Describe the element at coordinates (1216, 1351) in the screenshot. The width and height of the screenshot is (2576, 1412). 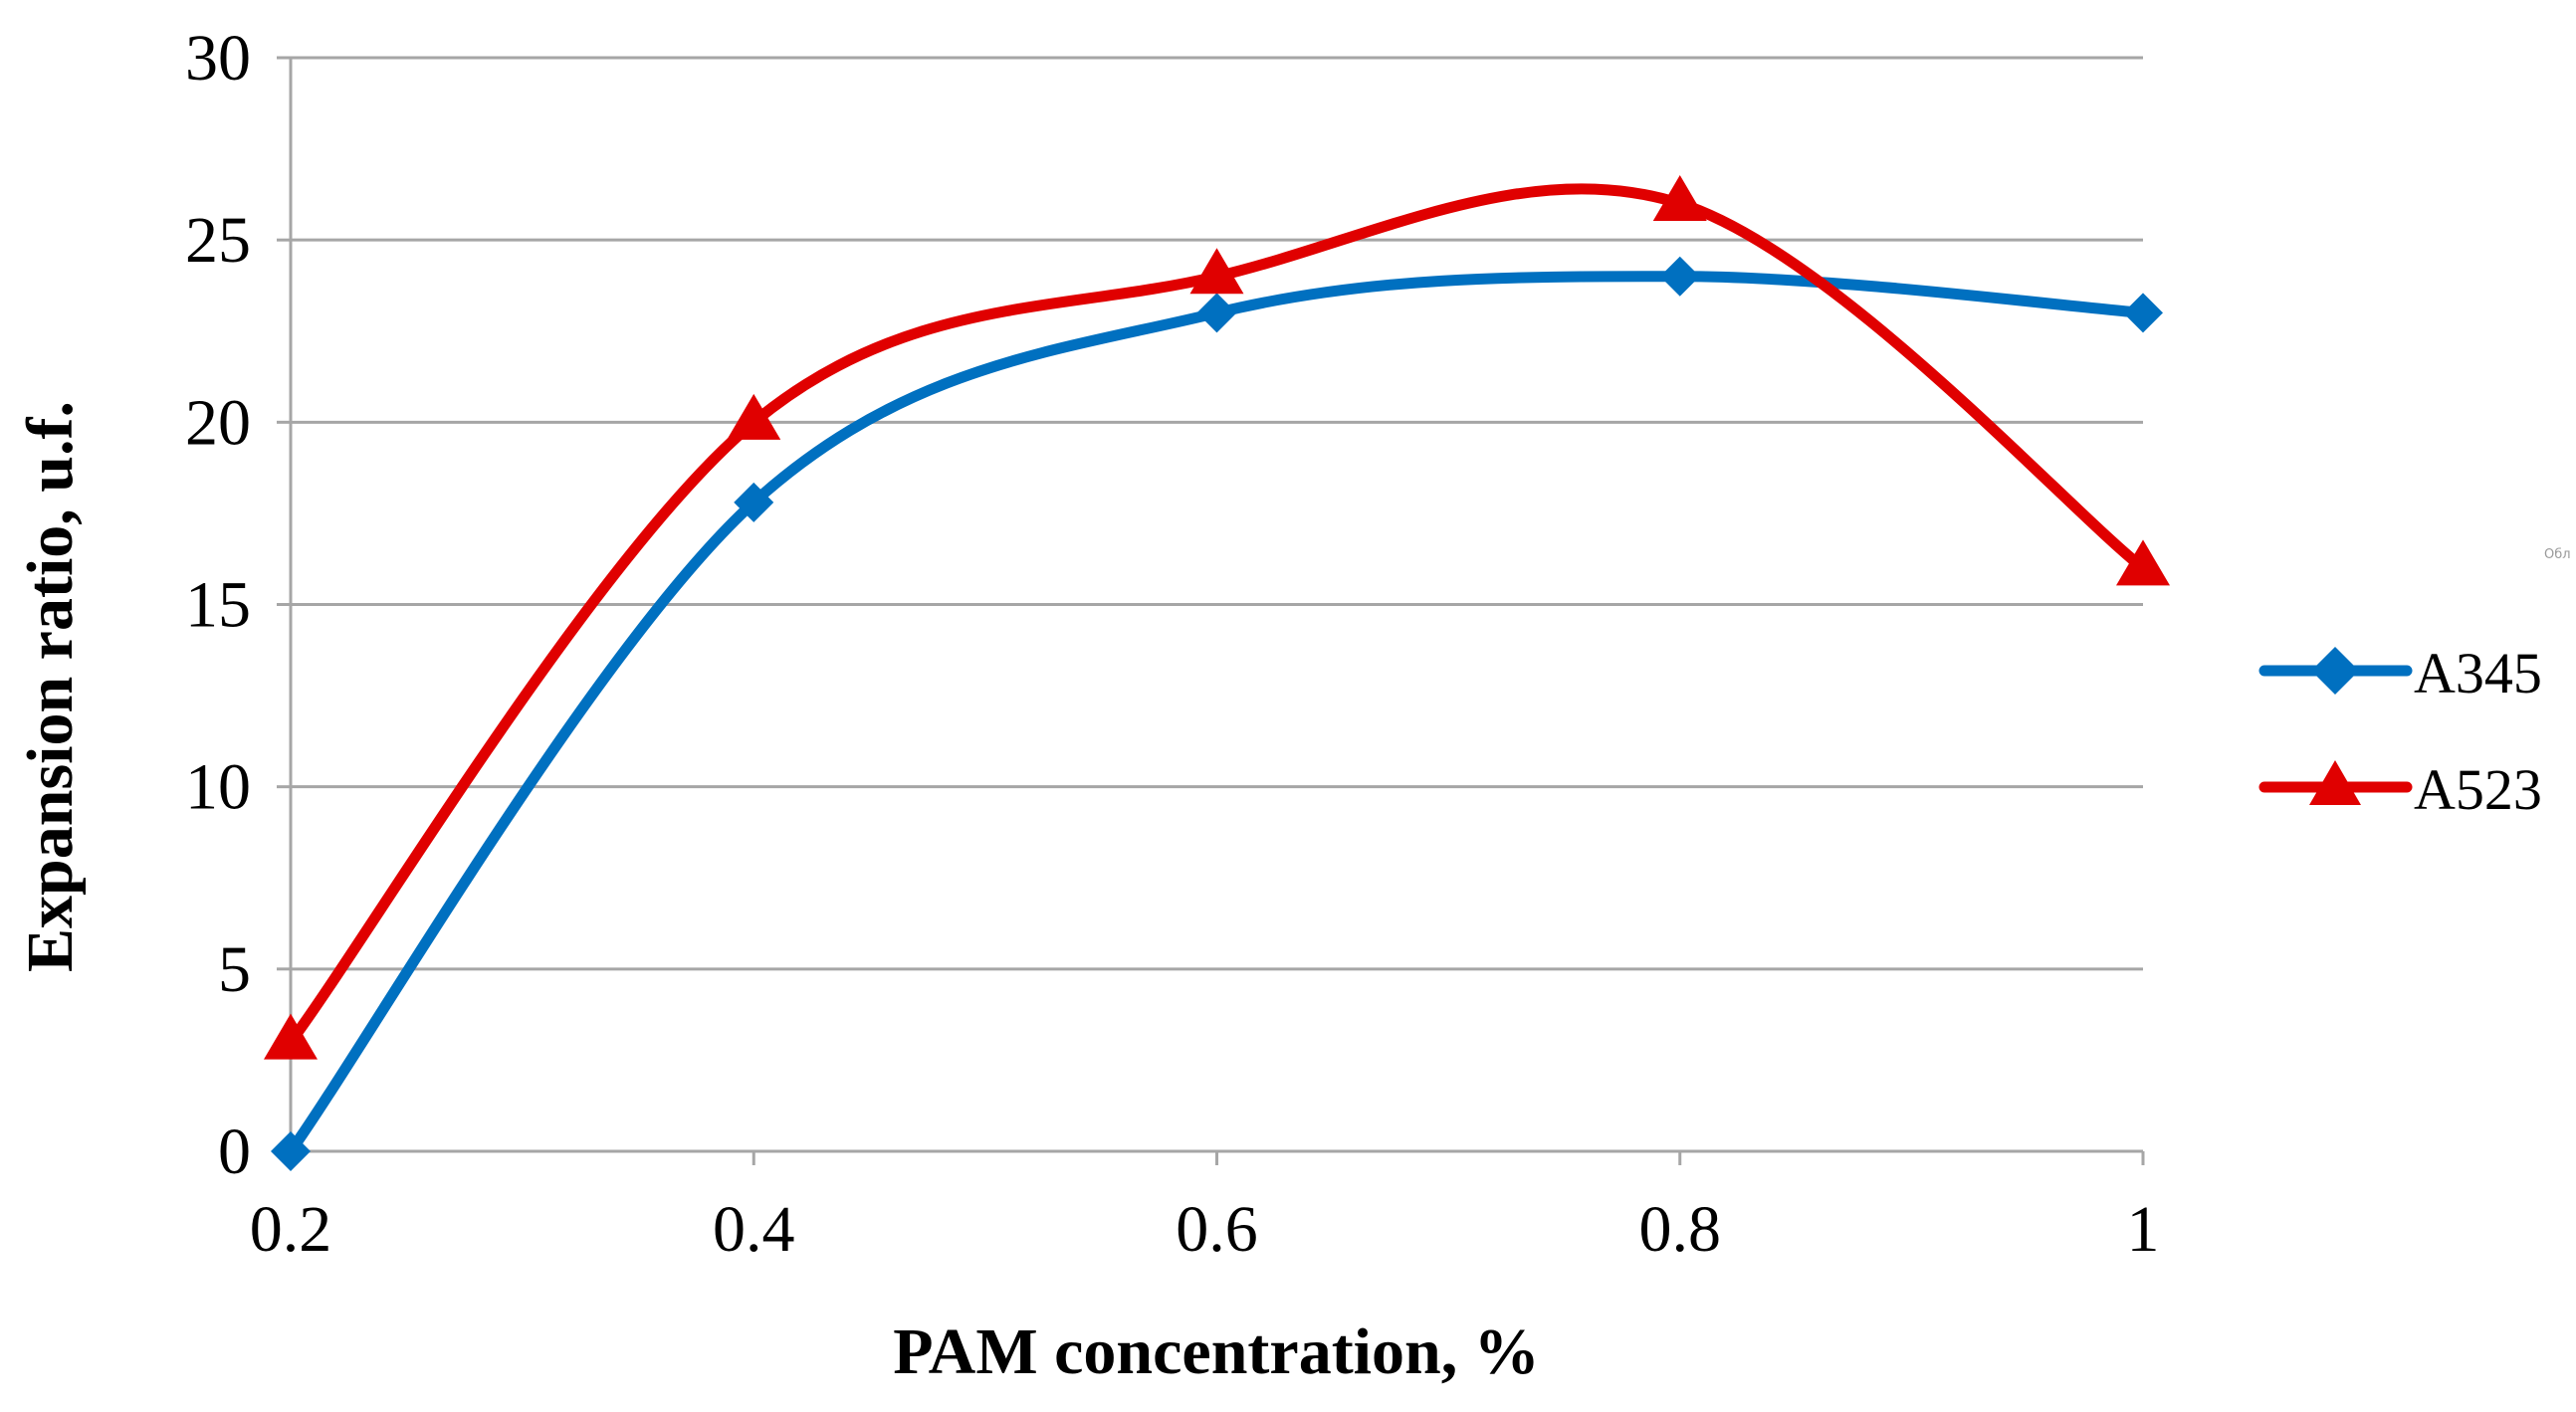
I see `x-axis-title: PAM concentration, %` at that location.